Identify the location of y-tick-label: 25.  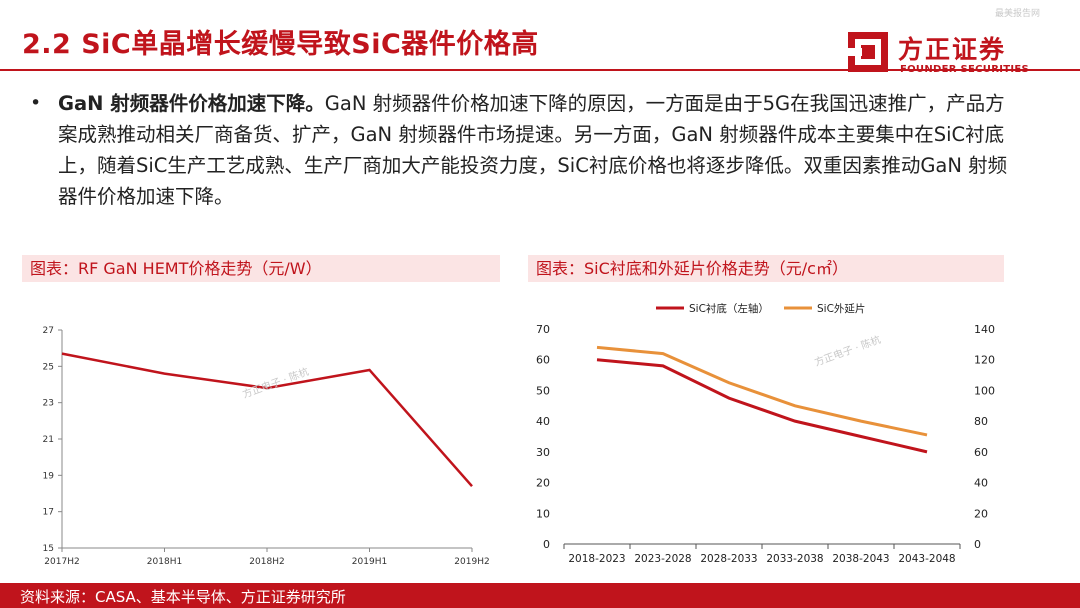
(48, 367).